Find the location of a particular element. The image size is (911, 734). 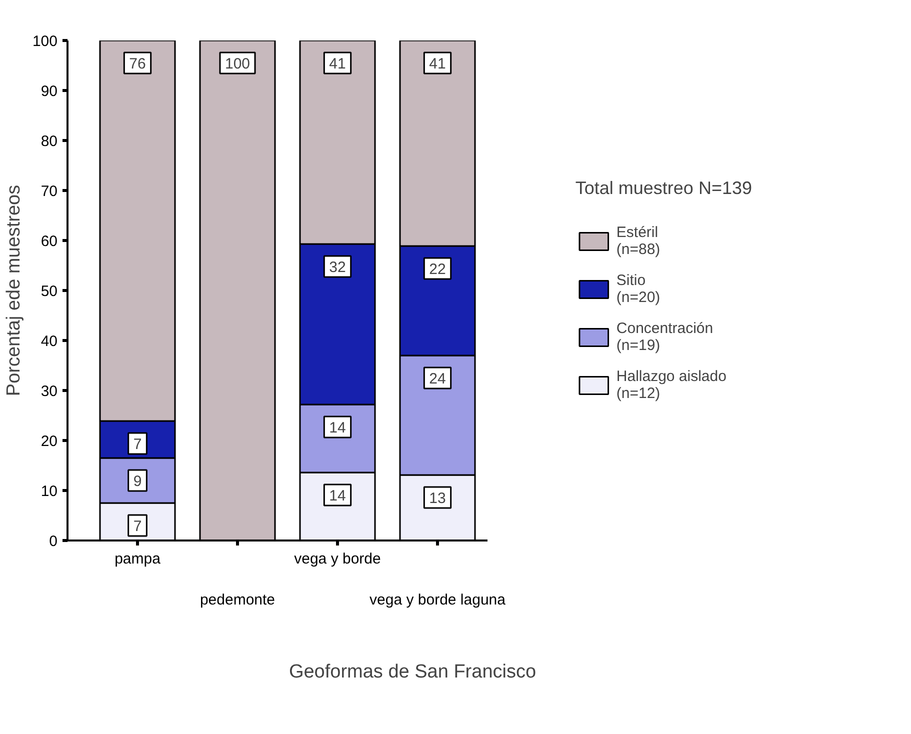

x-tick-label: vega y borde is located at coordinates (337, 559).